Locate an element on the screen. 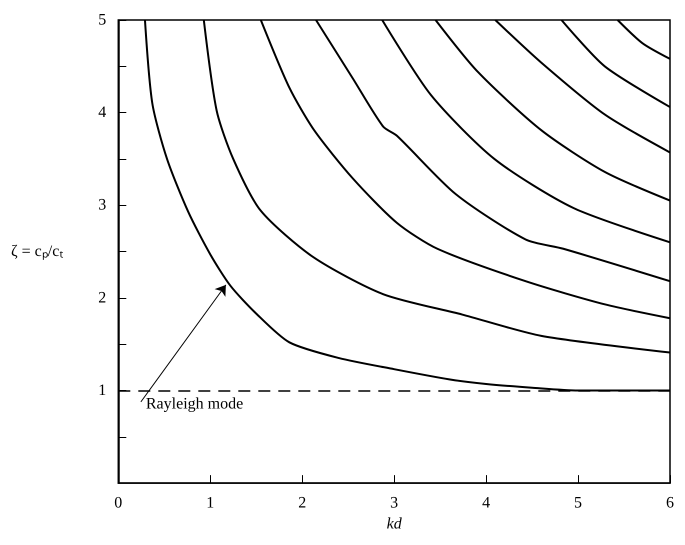 The width and height of the screenshot is (685, 545). x-tick-label: 6 is located at coordinates (670, 503).